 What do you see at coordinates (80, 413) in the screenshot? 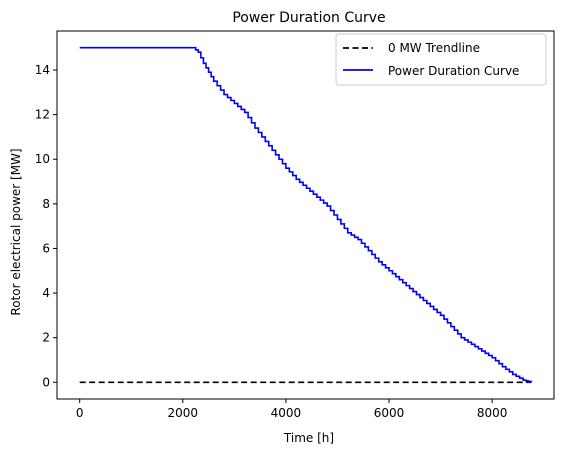
I see `x-tick-label: 0` at bounding box center [80, 413].